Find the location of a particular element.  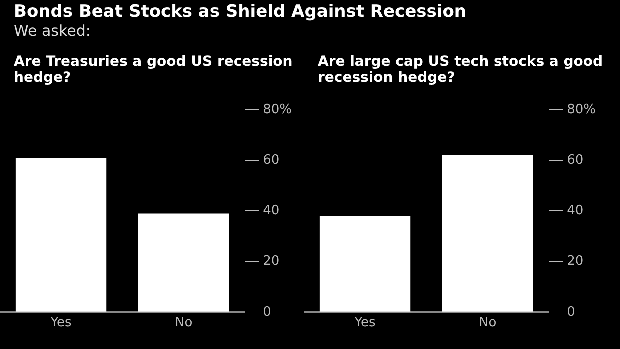

chart-title: Are Treasuries a good US recession hedge? is located at coordinates (154, 71).